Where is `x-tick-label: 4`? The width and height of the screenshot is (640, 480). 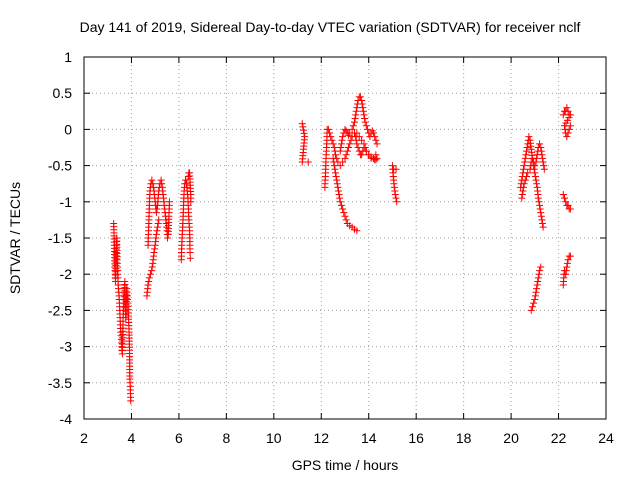
x-tick-label: 4 is located at coordinates (132, 438).